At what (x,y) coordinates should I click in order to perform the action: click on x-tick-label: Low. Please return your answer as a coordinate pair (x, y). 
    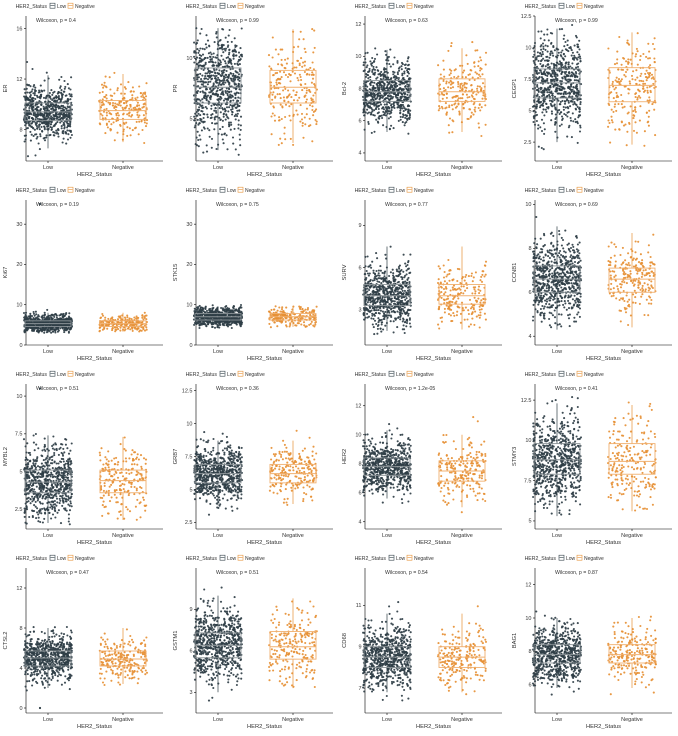
    Looking at the image, I should click on (48, 168).